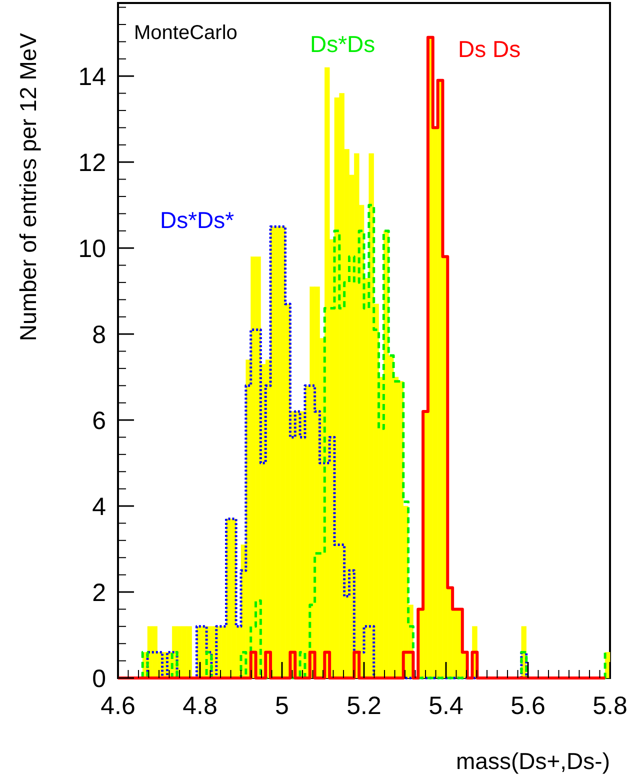 The image size is (632, 781). I want to click on y-tick-label: 10, so click(92, 248).